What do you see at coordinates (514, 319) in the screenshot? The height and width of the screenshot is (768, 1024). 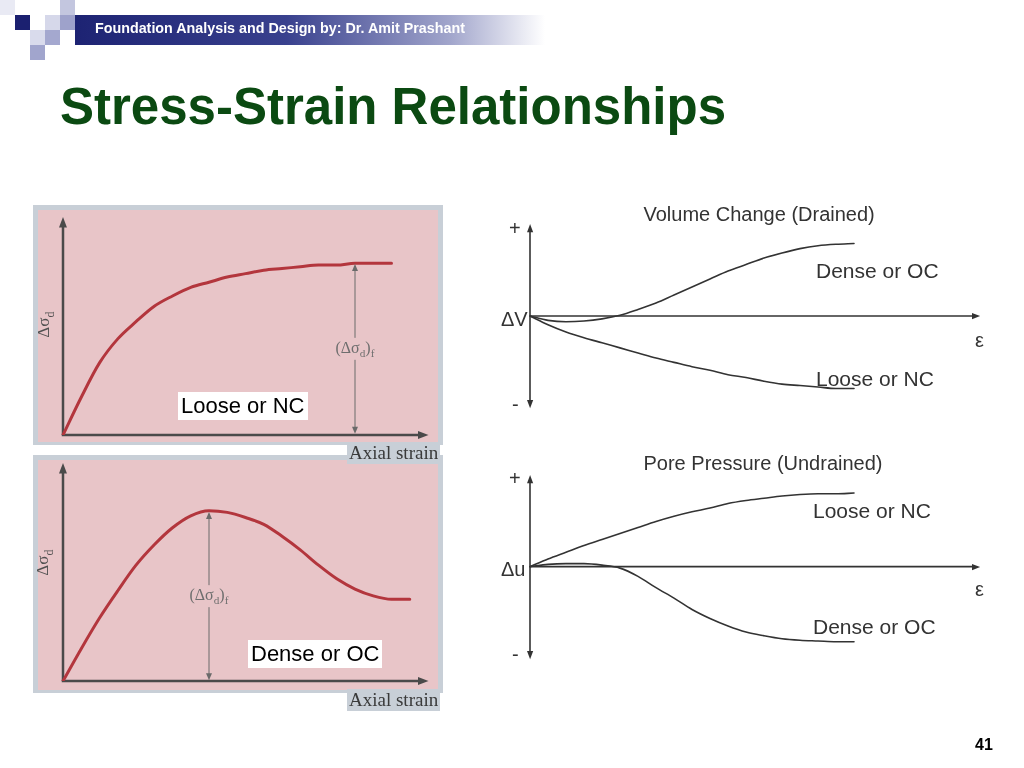 I see `y-axis-title: ΔV` at bounding box center [514, 319].